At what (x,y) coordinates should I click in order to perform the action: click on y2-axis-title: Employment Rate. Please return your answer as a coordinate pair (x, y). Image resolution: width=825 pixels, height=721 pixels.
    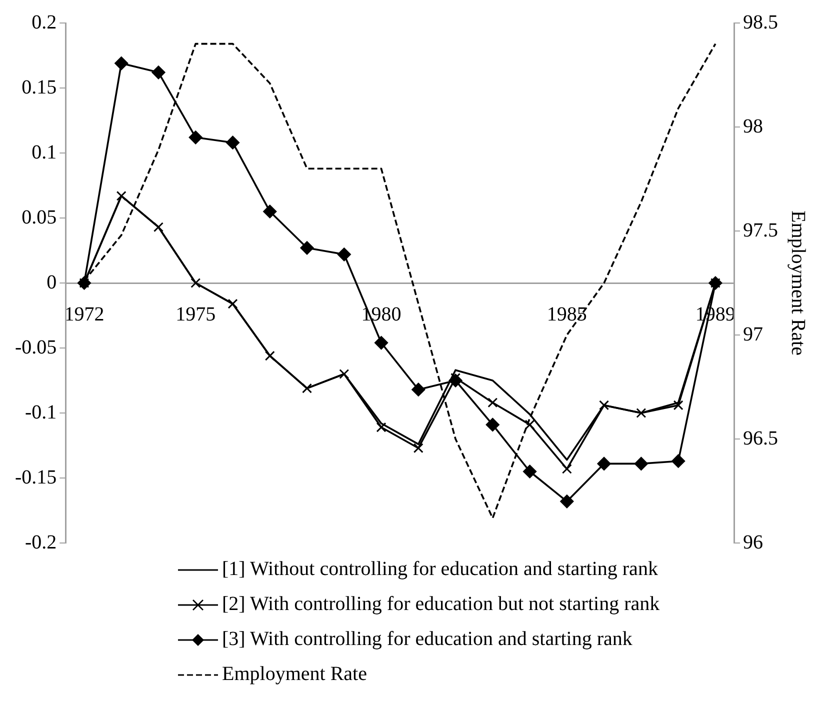
    Looking at the image, I should click on (797, 283).